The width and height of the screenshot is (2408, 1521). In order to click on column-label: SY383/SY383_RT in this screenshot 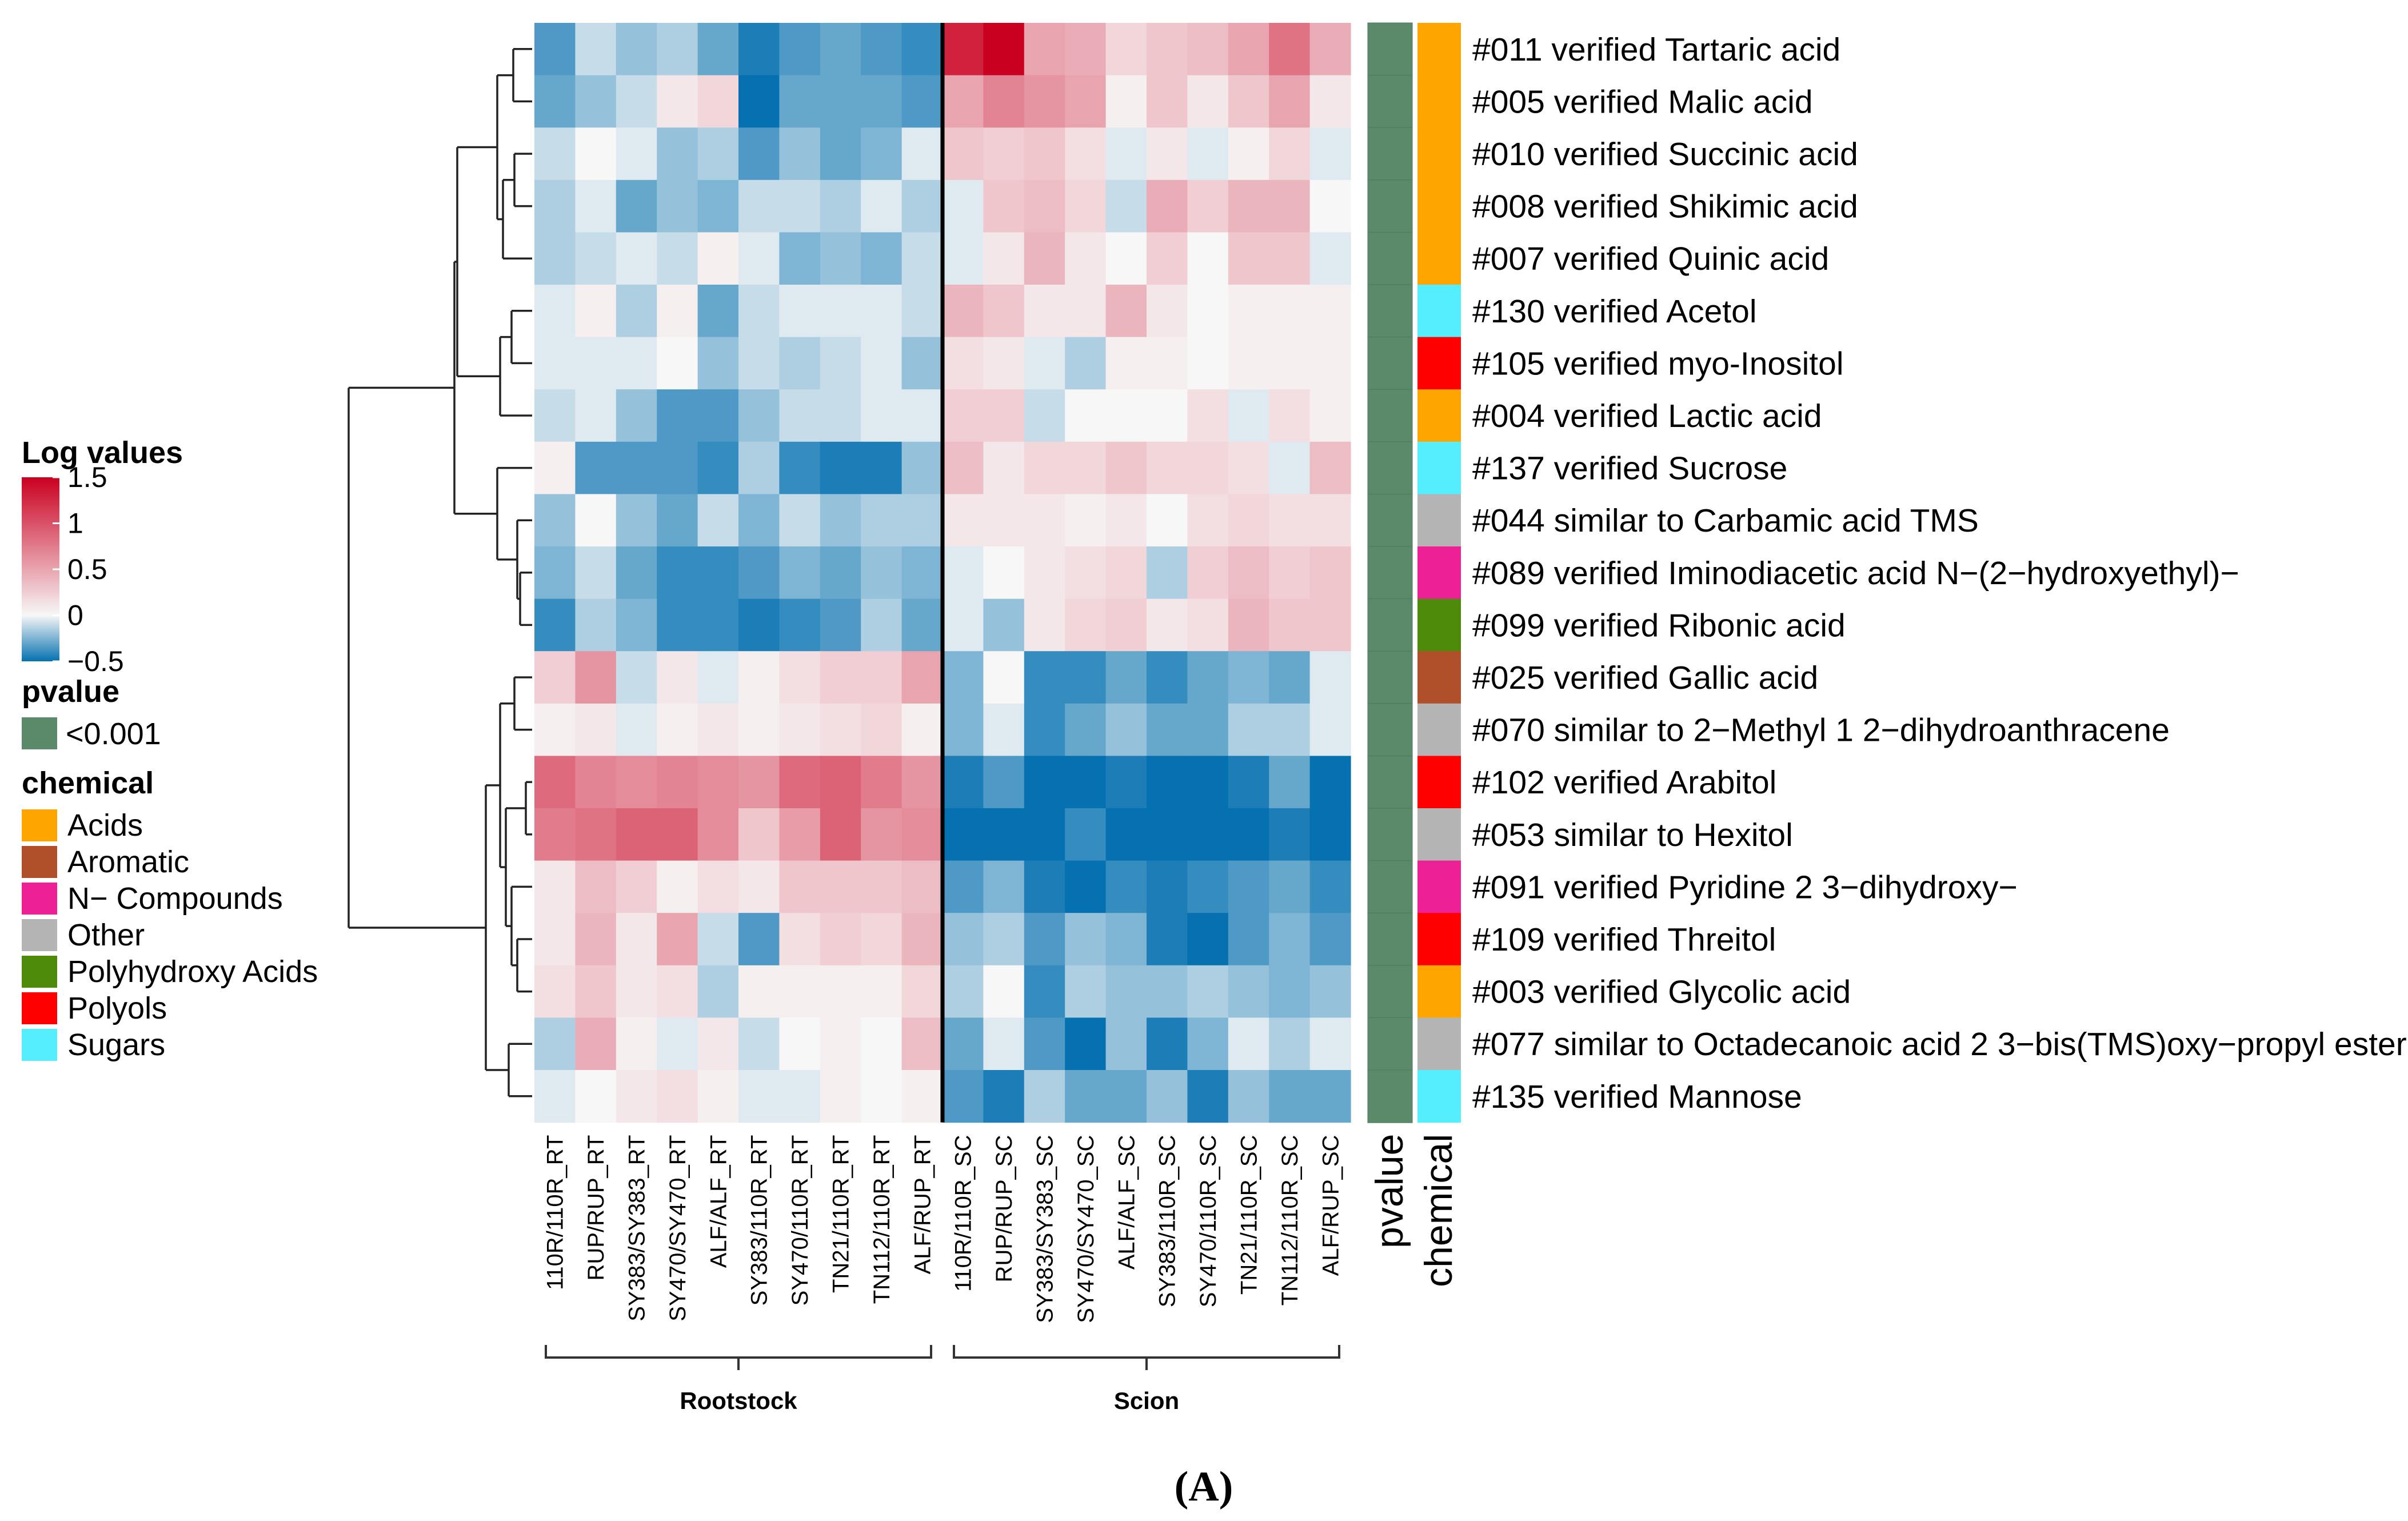, I will do `click(637, 1228)`.